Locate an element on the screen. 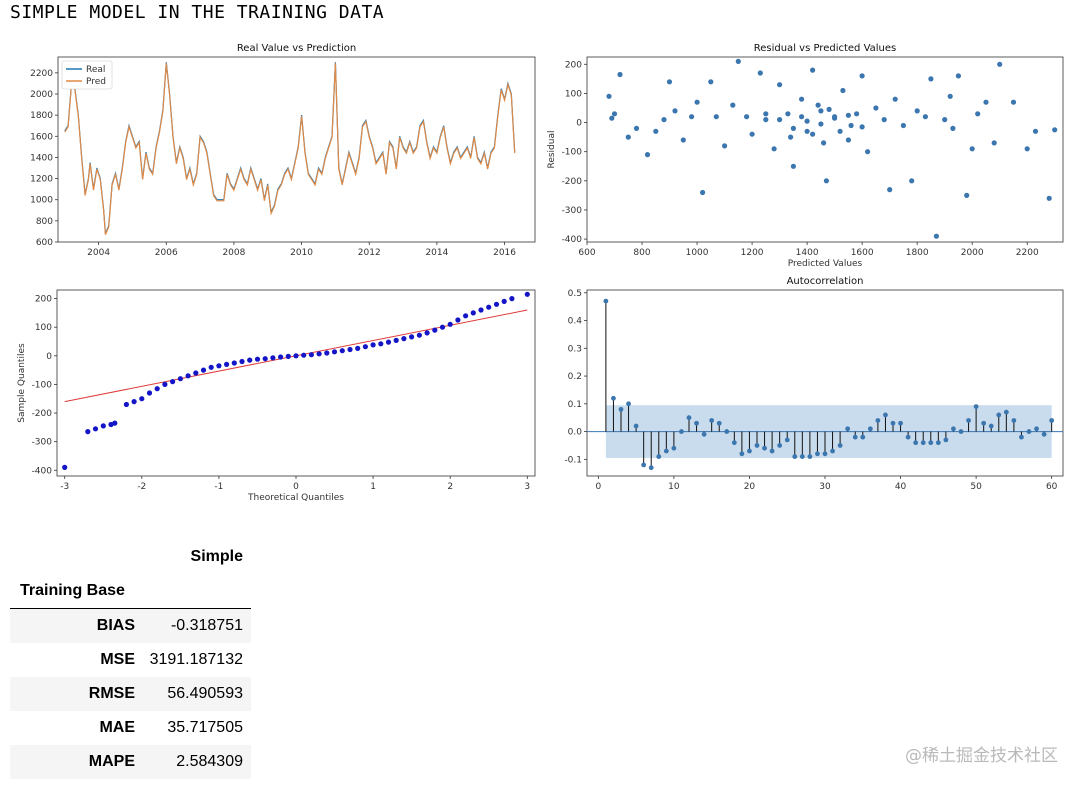 The width and height of the screenshot is (1080, 786). y-tick-label: -100 is located at coordinates (572, 153).